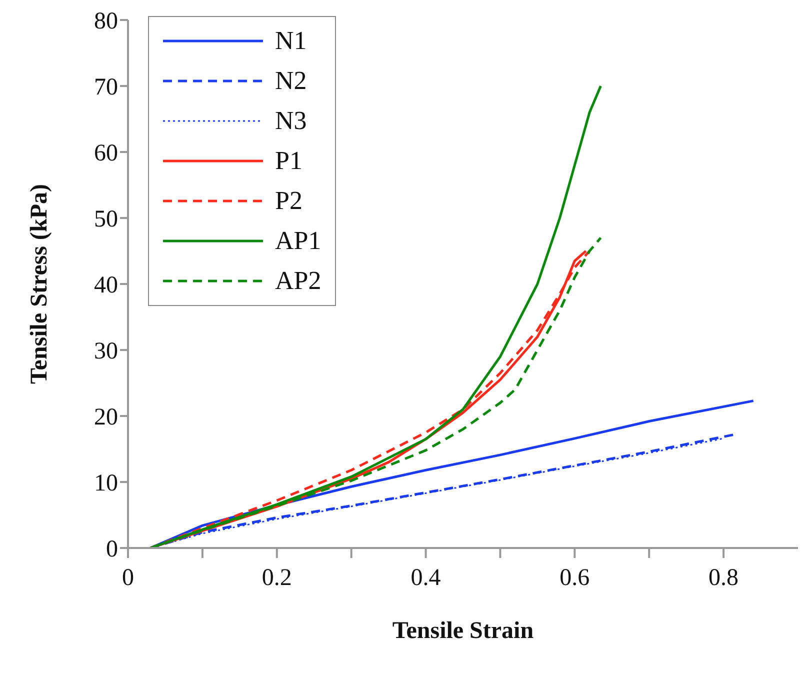 Image resolution: width=812 pixels, height=690 pixels. Describe the element at coordinates (298, 241) in the screenshot. I see `legend-label: AP1` at that location.